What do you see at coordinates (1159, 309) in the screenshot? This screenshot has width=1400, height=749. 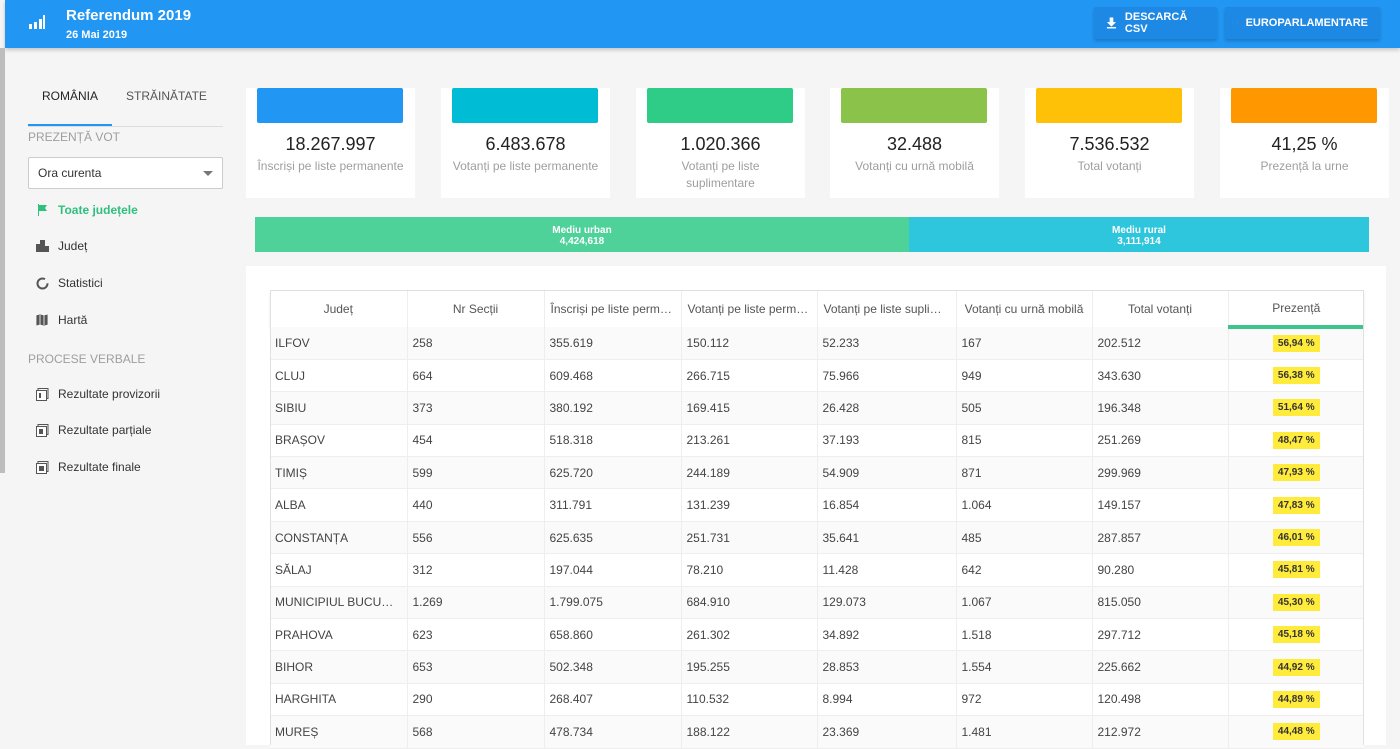 I see `column-header-col-total-votanti: Total votanți` at bounding box center [1159, 309].